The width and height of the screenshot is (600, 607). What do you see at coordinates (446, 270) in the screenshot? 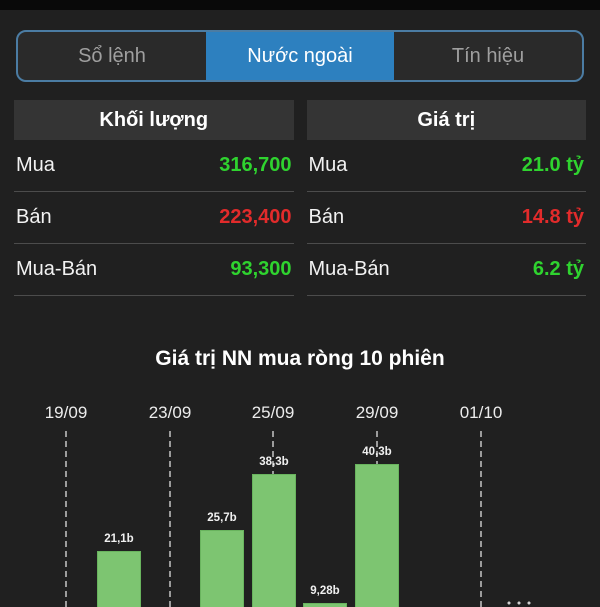
I see `table-row: Mua-Bán 6.2 tỷ` at bounding box center [446, 270].